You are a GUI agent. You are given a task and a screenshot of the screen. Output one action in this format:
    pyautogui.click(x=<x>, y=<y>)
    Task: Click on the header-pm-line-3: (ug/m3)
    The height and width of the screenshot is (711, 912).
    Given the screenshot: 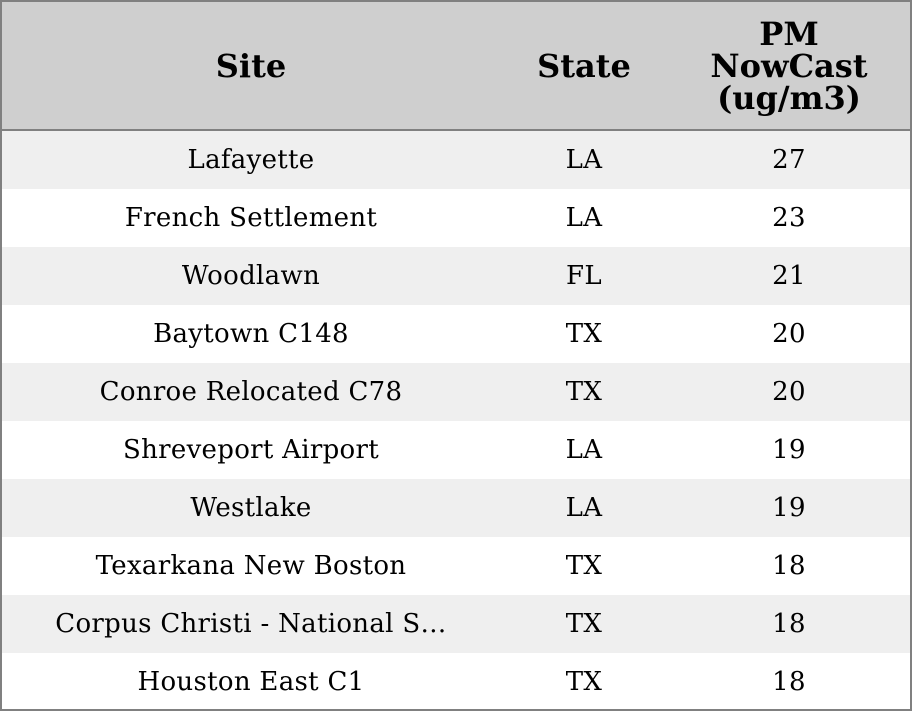 What is the action you would take?
    pyautogui.click(x=789, y=97)
    